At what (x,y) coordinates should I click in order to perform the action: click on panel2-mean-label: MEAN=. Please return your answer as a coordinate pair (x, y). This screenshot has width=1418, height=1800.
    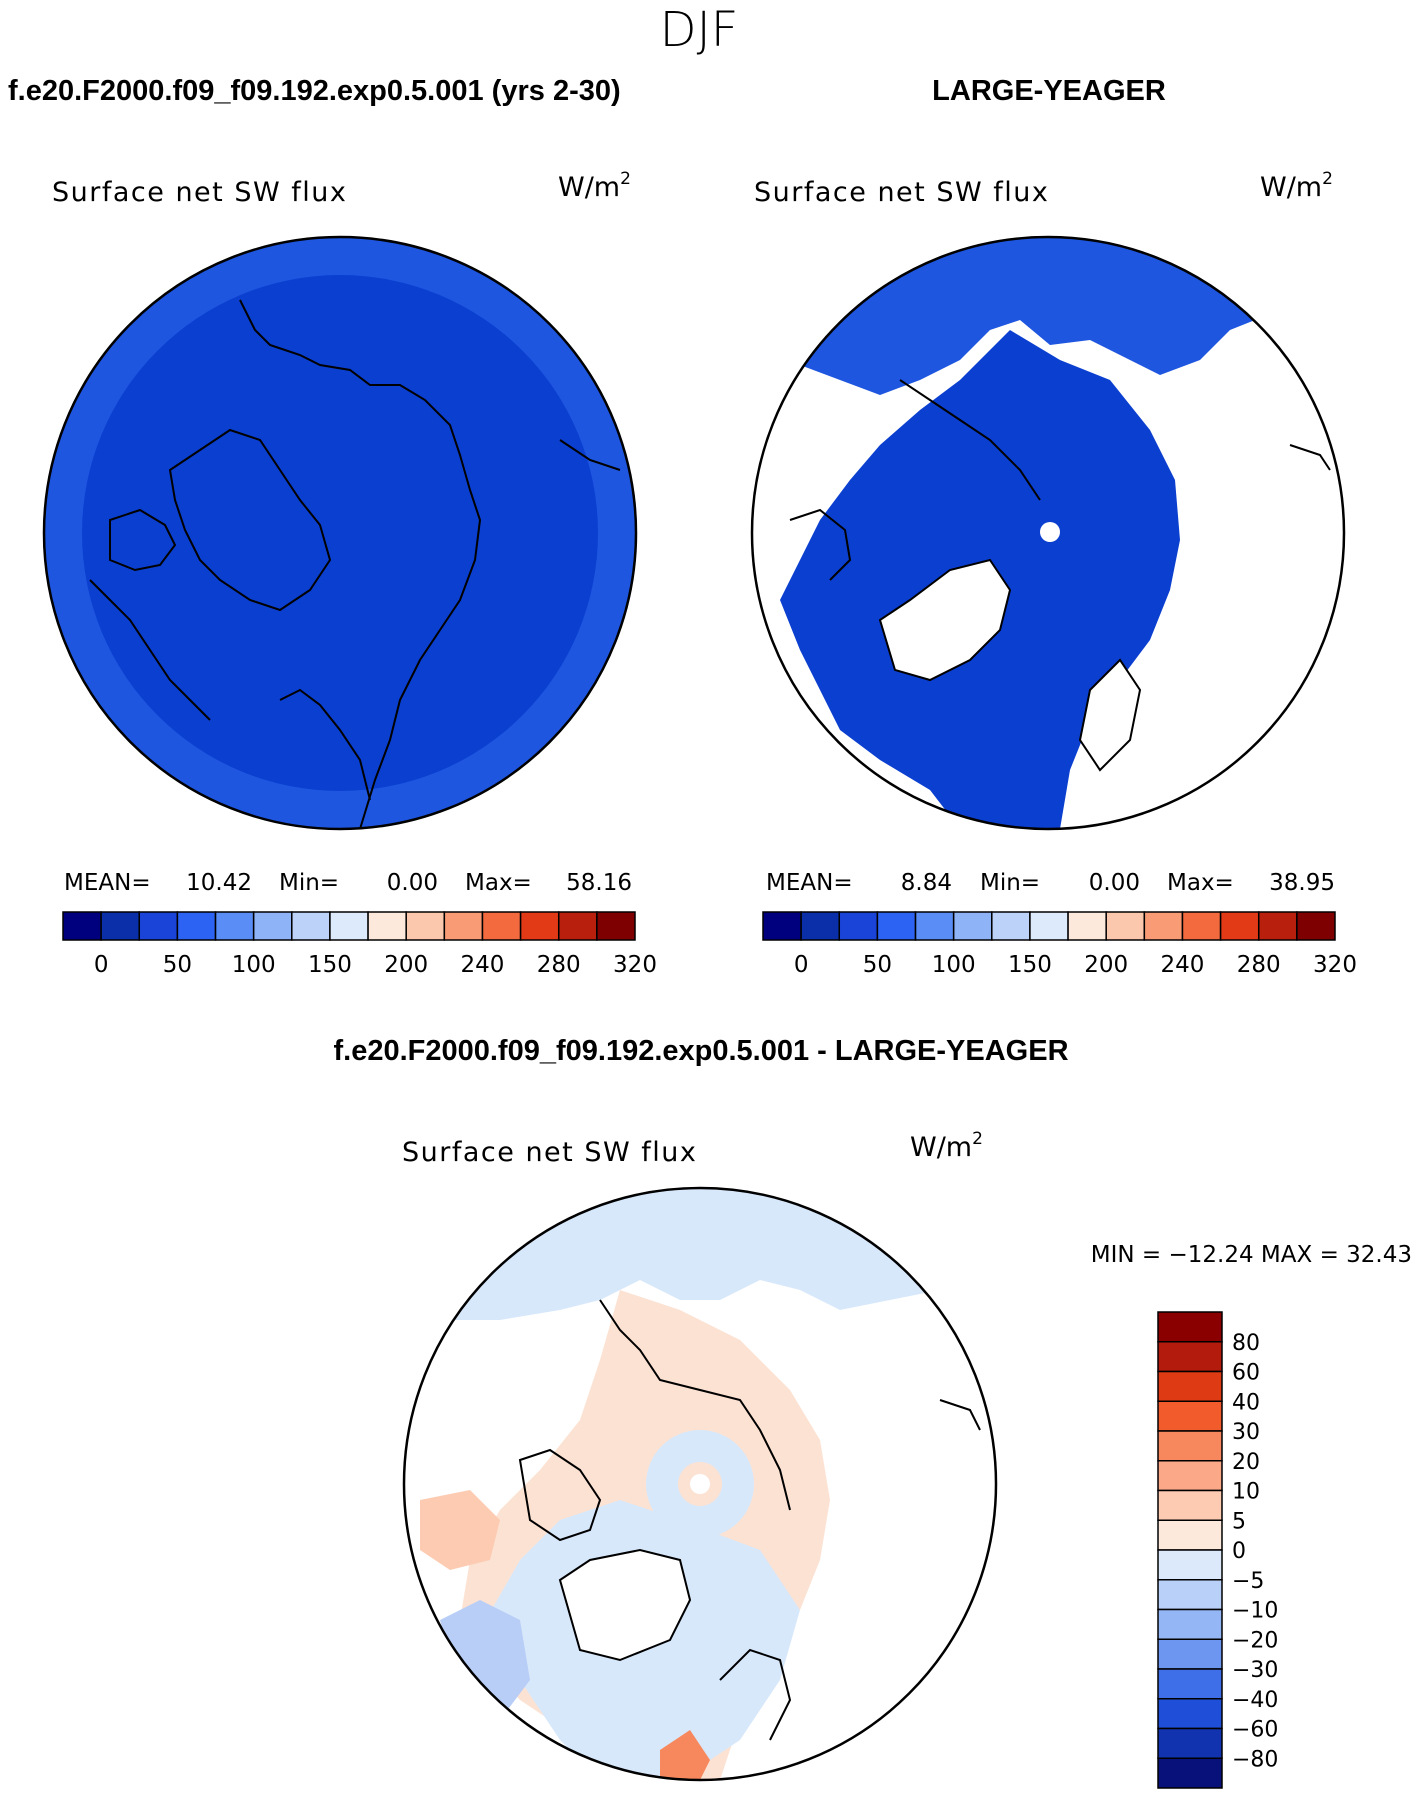
    Looking at the image, I should click on (809, 883).